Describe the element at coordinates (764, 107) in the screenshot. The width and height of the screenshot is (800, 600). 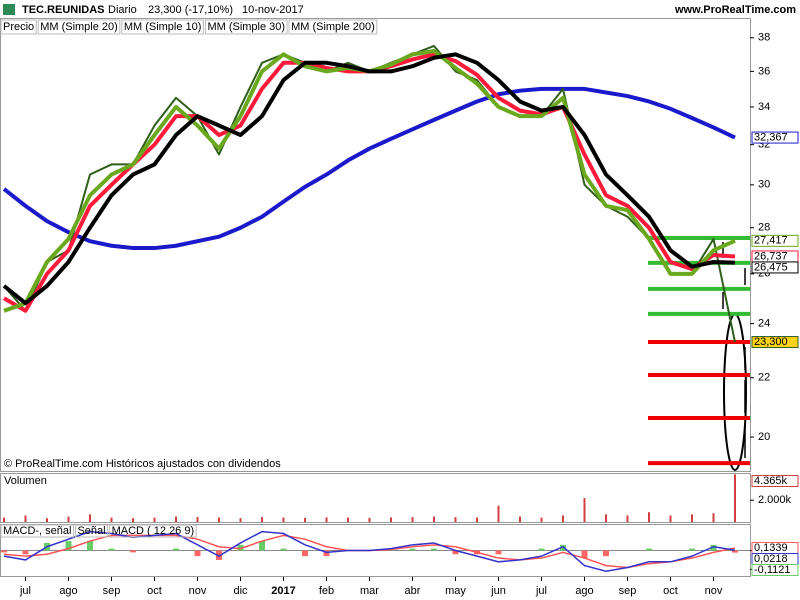
I see `y-tick-label: 34` at that location.